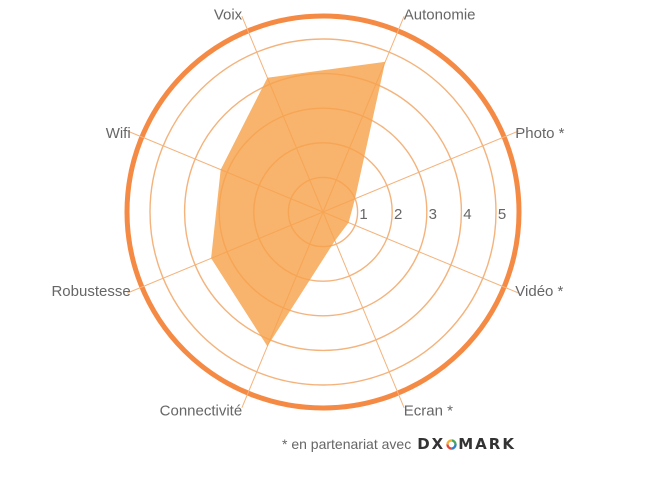  I want to click on axis-label-6: Connectivité, so click(201, 410).